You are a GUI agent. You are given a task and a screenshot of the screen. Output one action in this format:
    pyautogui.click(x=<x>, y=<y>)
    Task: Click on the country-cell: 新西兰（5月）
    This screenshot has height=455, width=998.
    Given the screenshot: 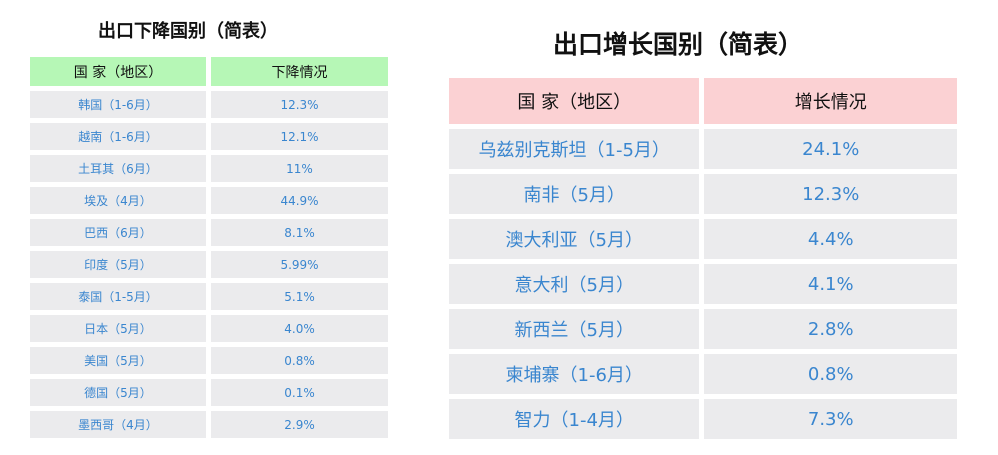 What is the action you would take?
    pyautogui.click(x=574, y=329)
    